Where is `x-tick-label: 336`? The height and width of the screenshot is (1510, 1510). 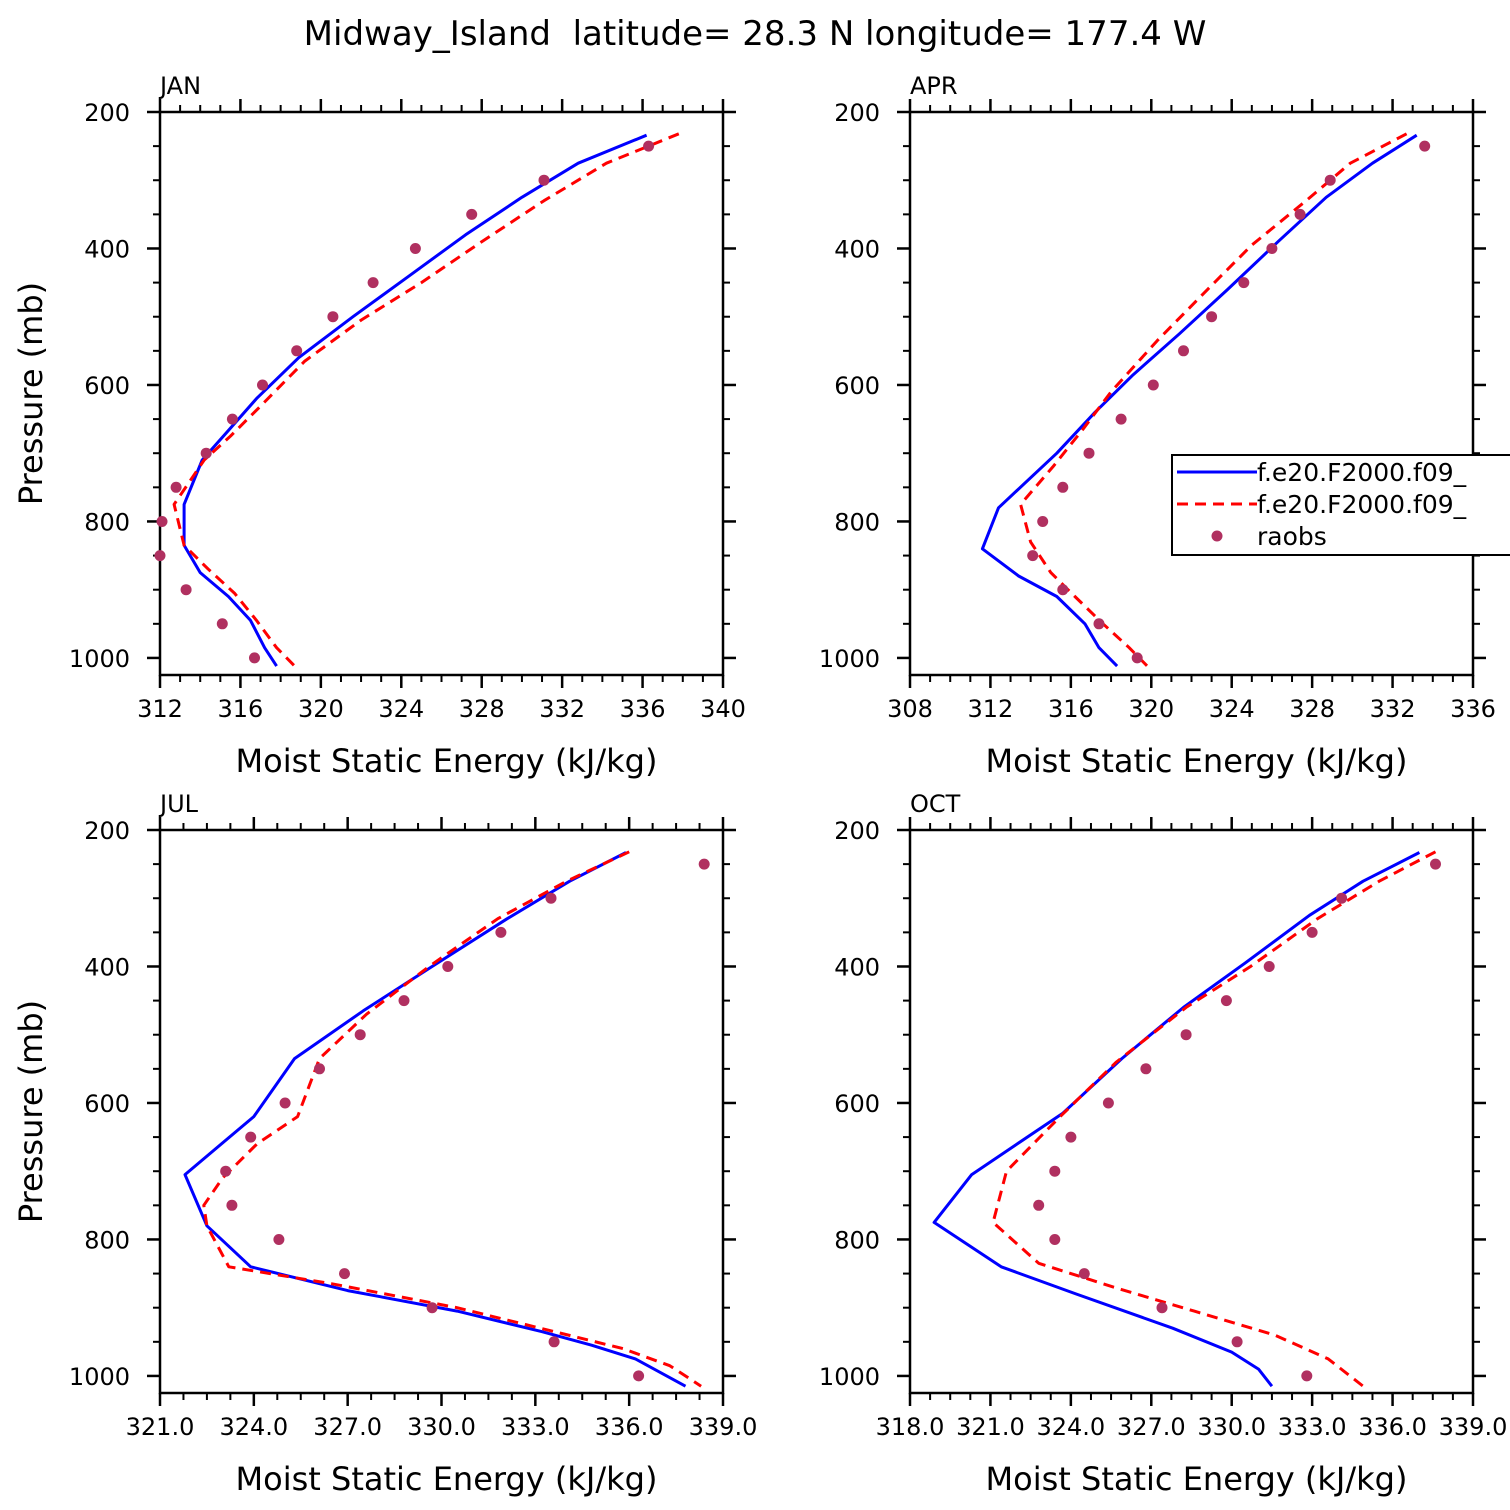
x-tick-label: 336 is located at coordinates (643, 709).